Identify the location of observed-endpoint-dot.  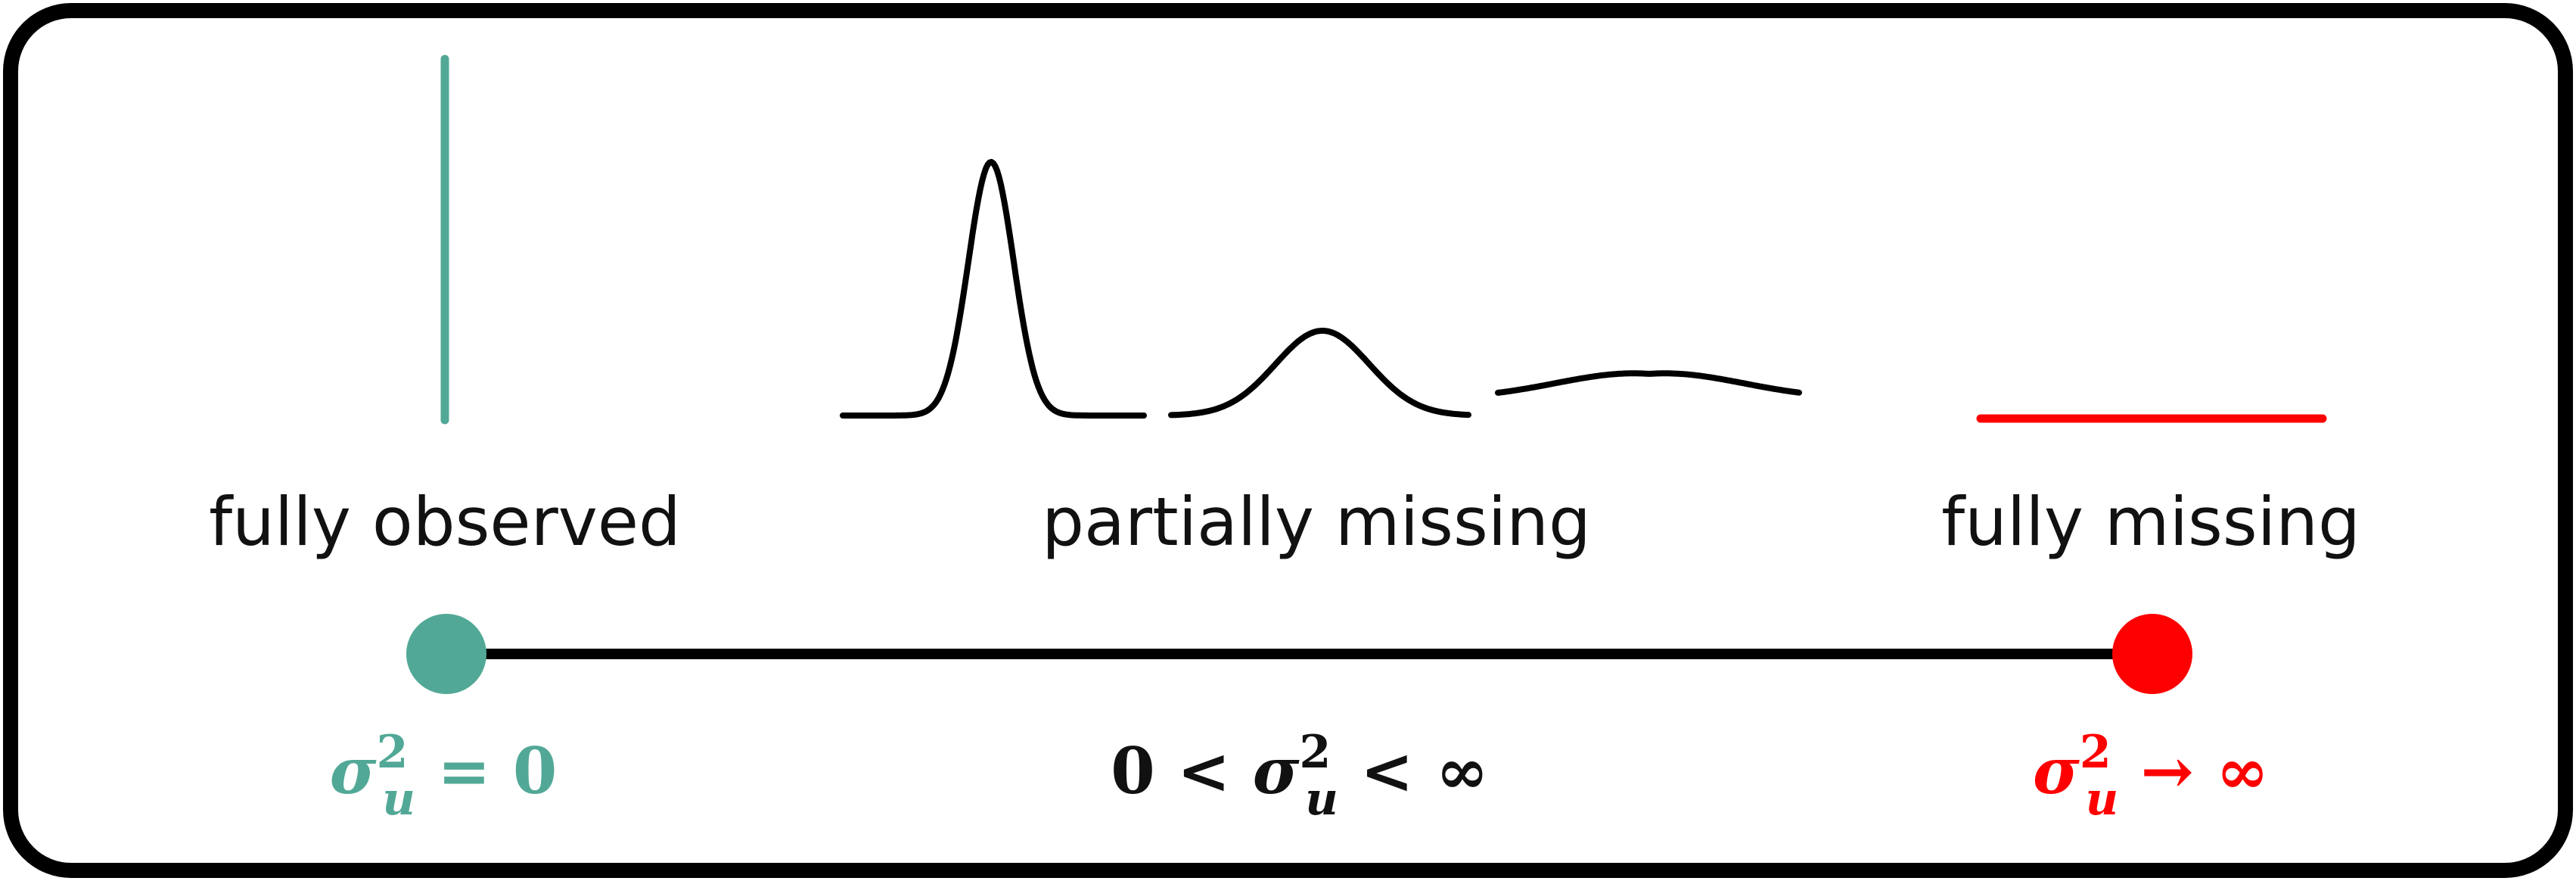
(446, 654).